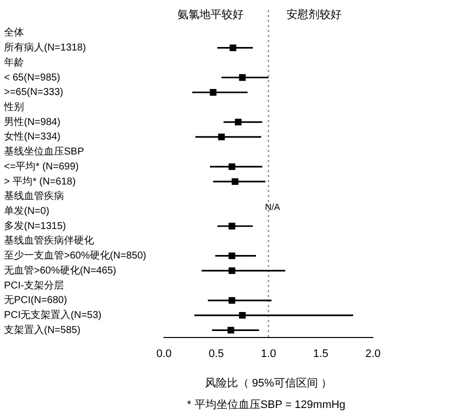 The height and width of the screenshot is (416, 473). I want to click on annotation: 氨氯地平较好, so click(211, 15).